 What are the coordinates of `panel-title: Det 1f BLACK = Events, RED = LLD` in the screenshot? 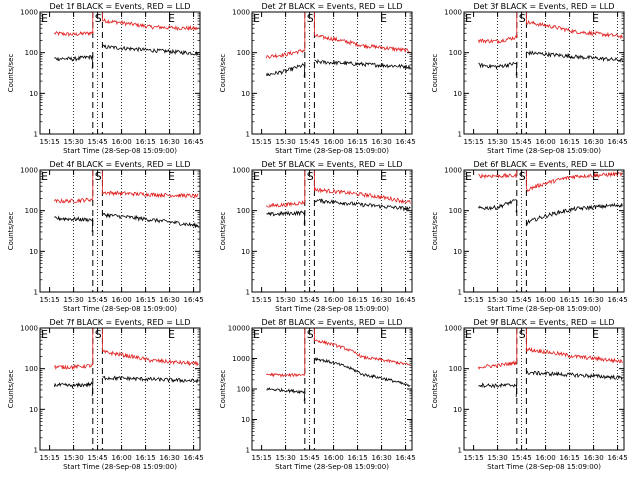 It's located at (119, 6).